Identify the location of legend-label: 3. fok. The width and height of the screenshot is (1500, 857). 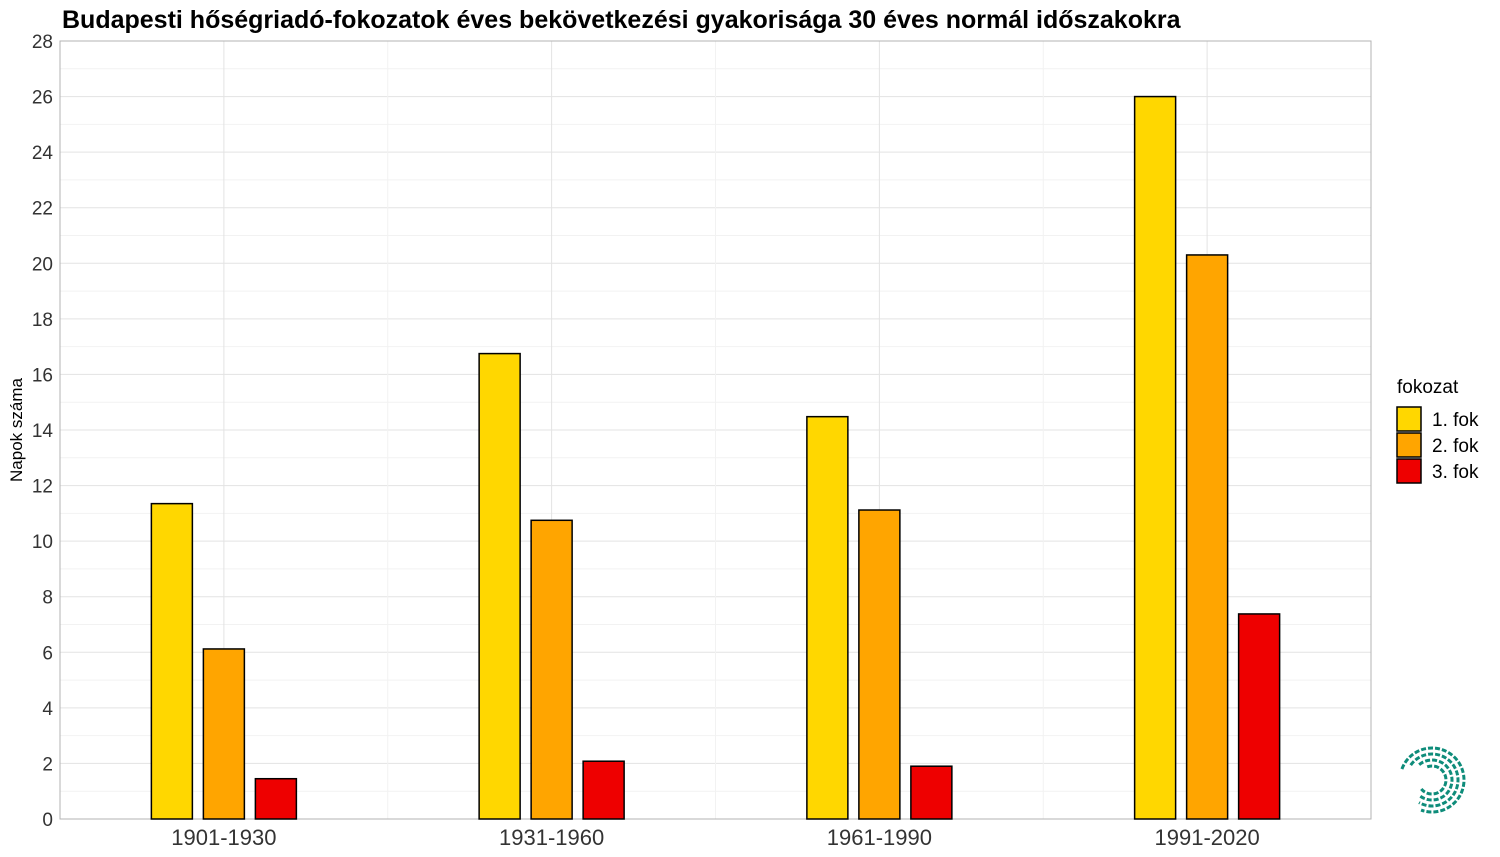
(1455, 472).